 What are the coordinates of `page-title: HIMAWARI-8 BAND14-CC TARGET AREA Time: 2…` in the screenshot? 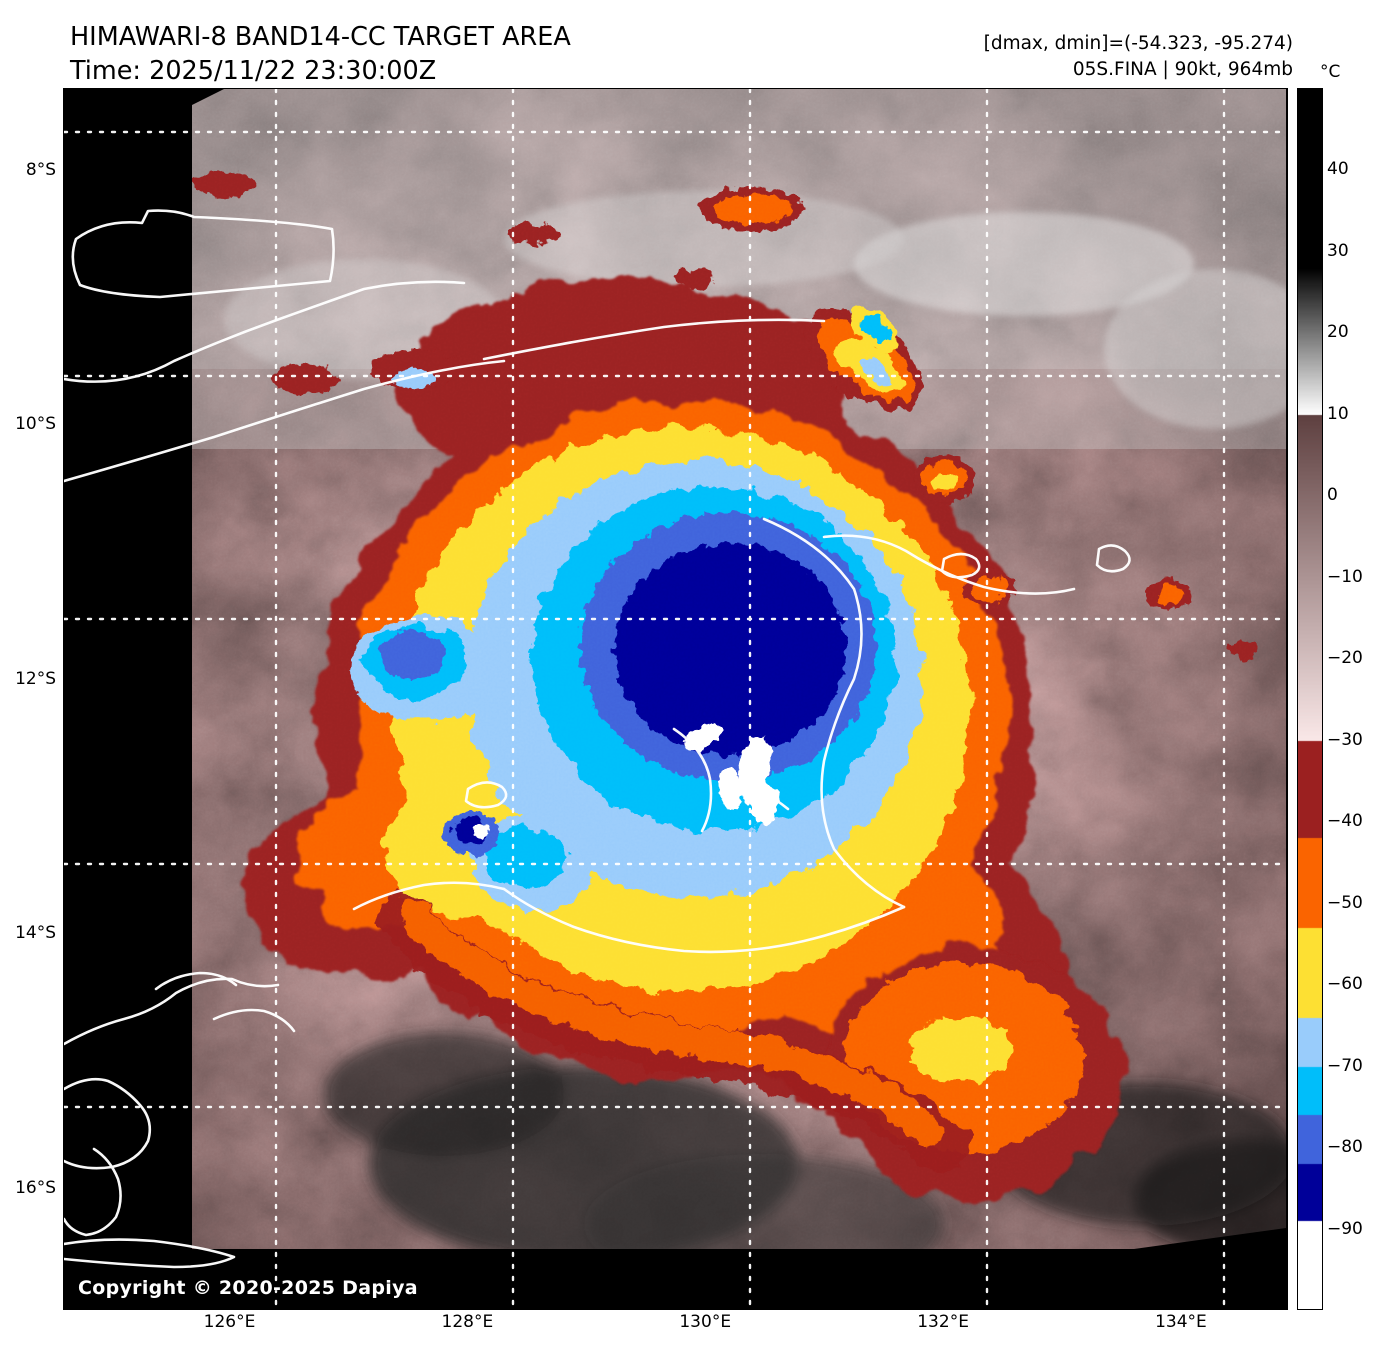 It's located at (320, 54).